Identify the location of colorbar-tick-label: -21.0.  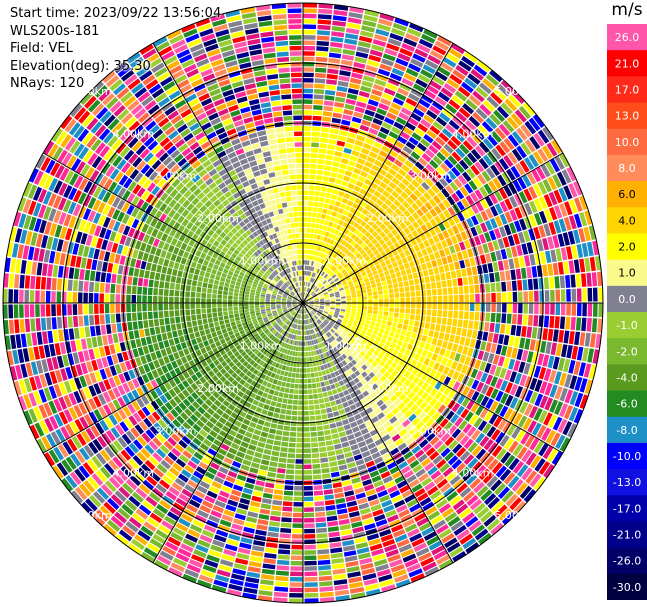
(627, 535).